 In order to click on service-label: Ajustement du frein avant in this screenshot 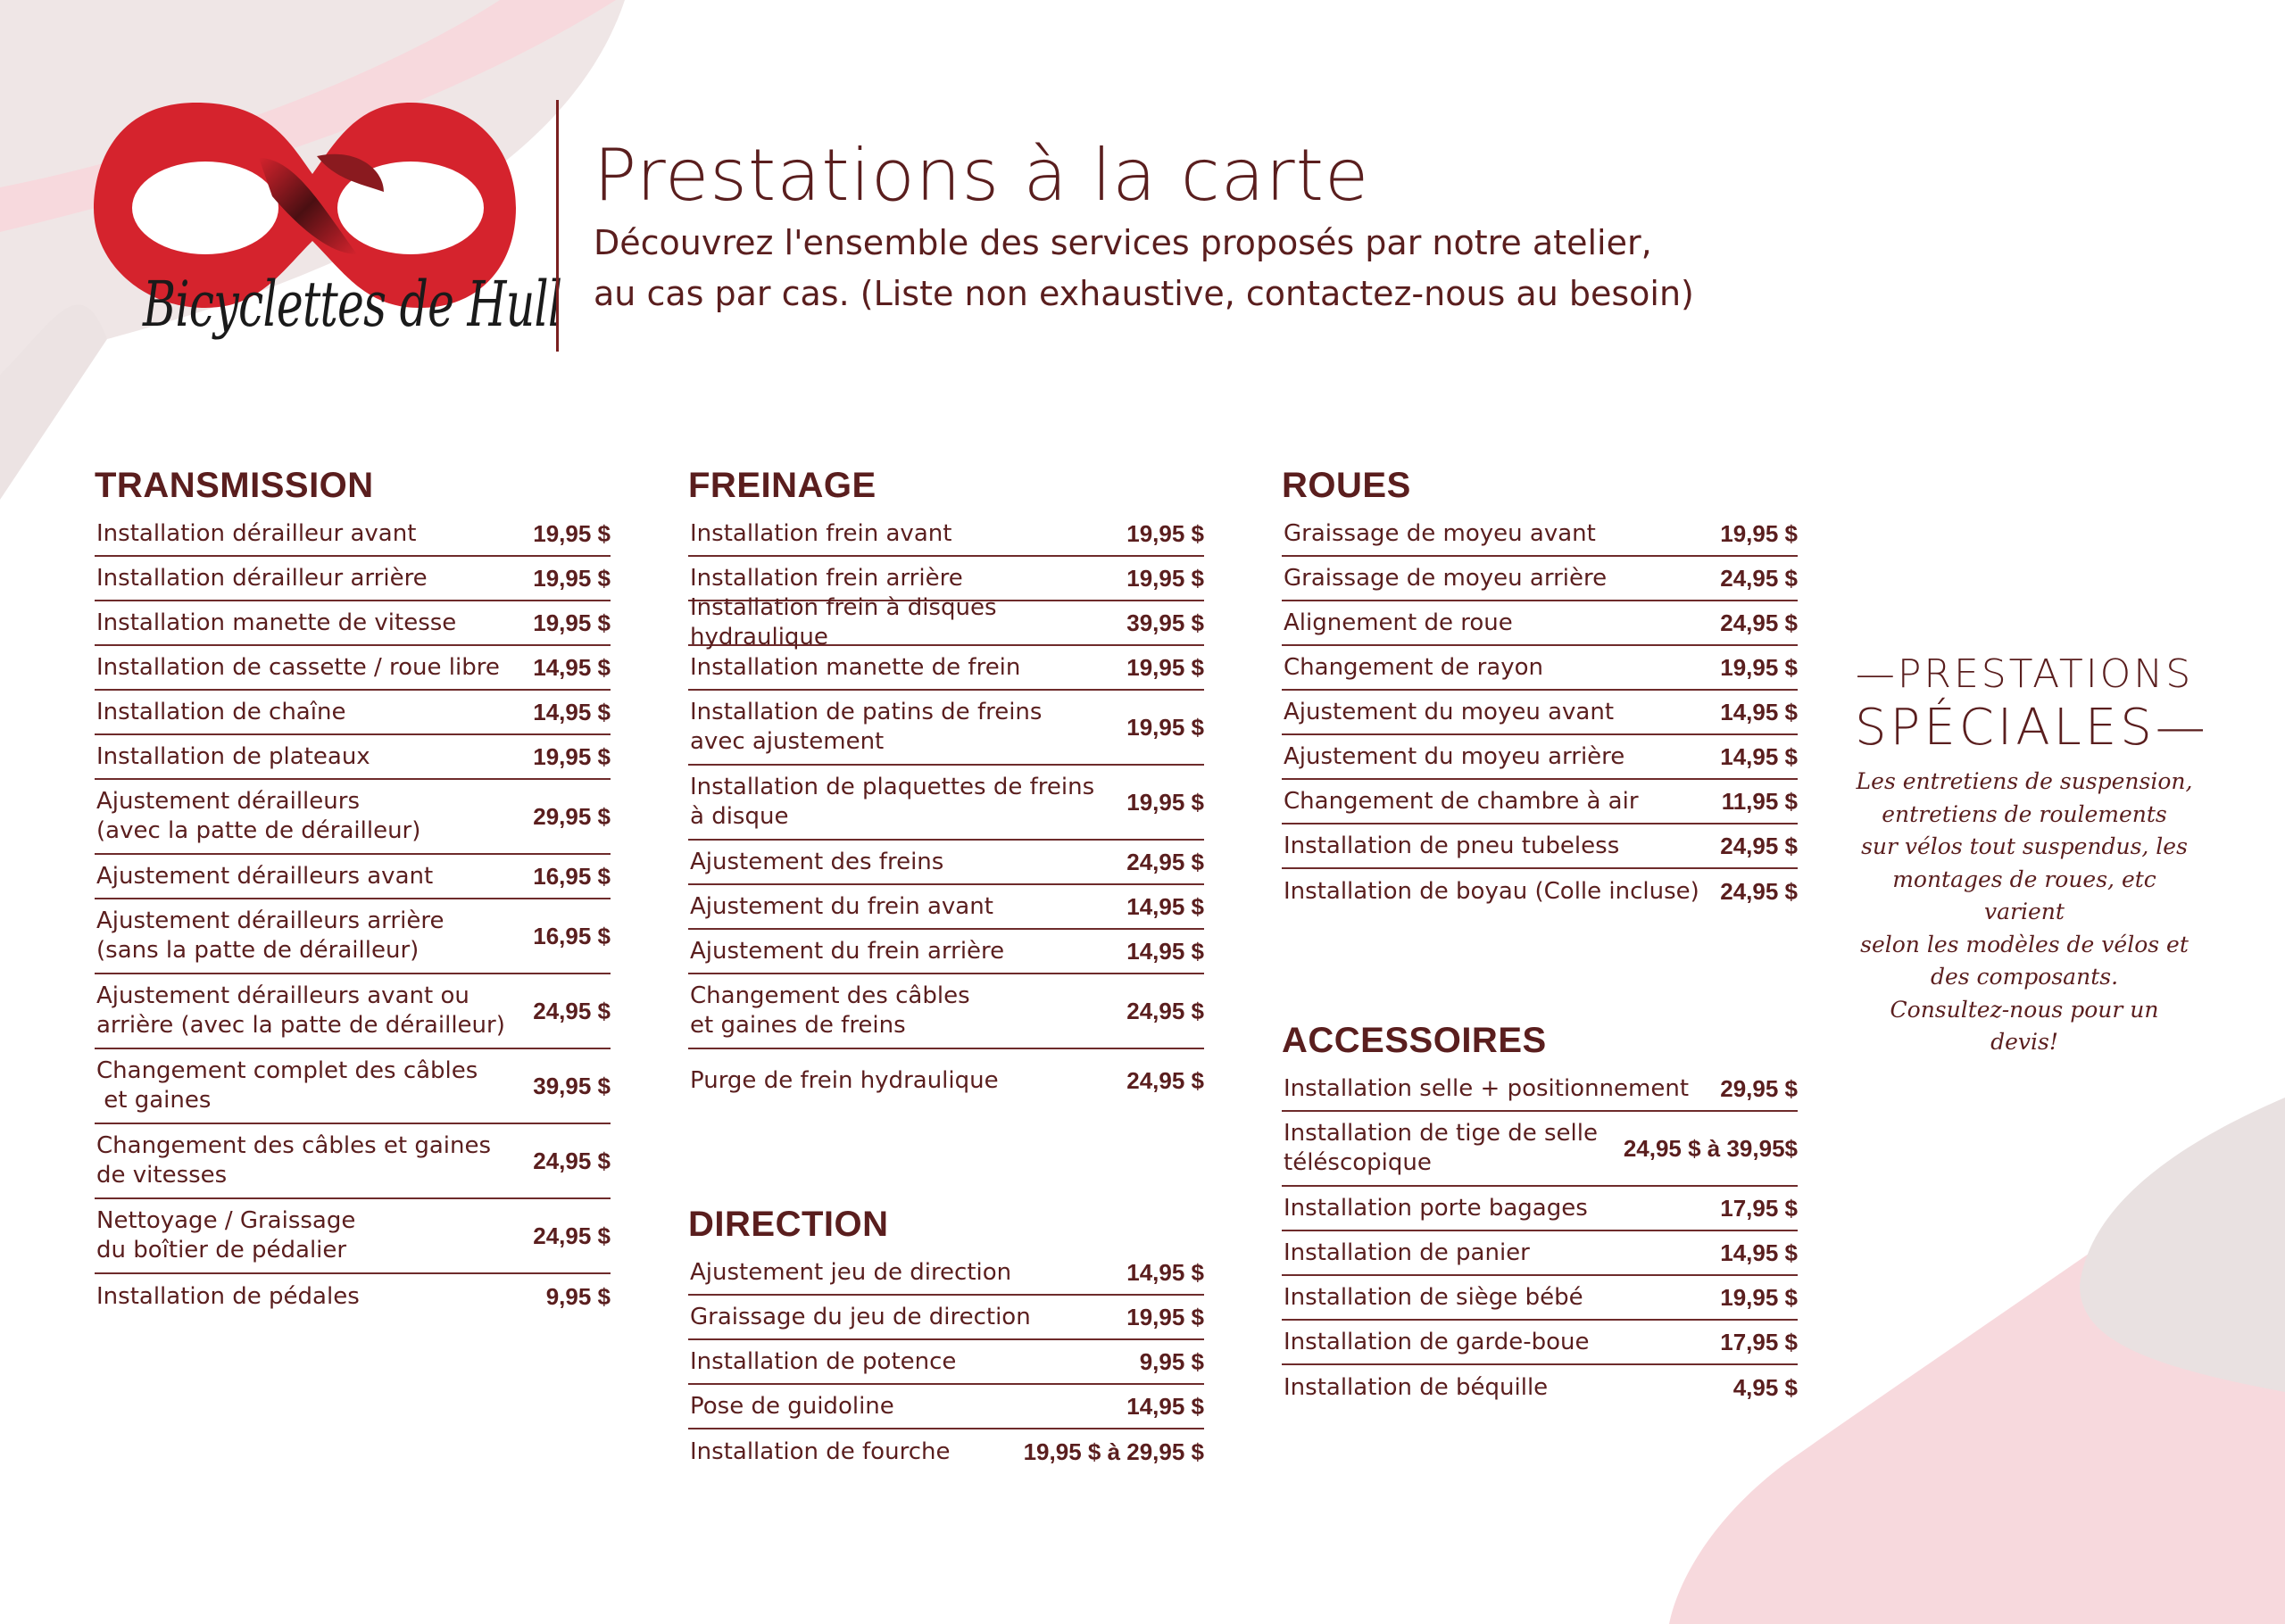, I will do `click(904, 907)`.